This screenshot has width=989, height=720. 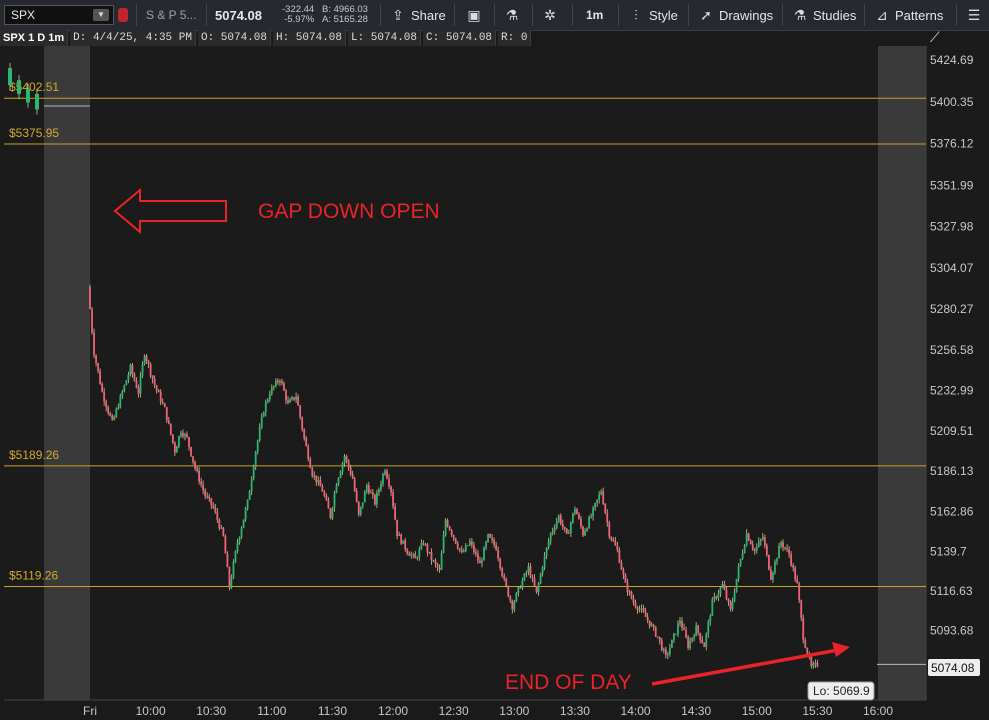 What do you see at coordinates (101, 15) in the screenshot?
I see `chevron-down-icon: ▼` at bounding box center [101, 15].